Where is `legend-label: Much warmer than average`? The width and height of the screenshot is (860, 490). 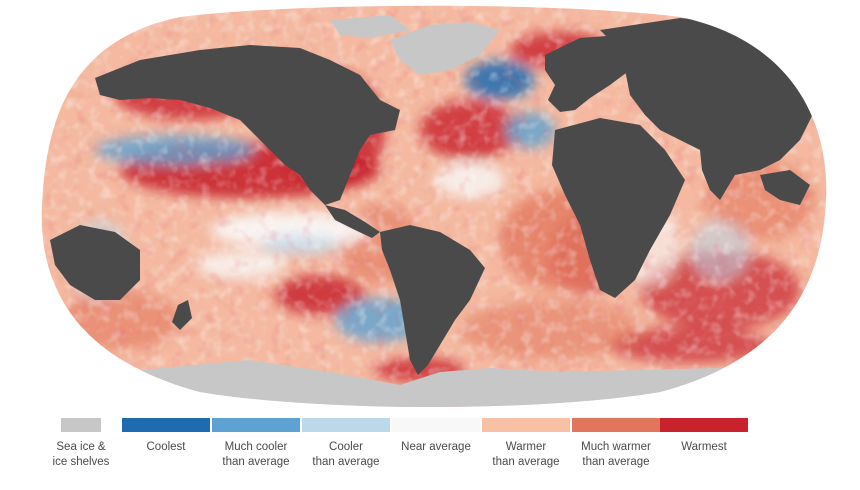
legend-label: Much warmer than average is located at coordinates (616, 455).